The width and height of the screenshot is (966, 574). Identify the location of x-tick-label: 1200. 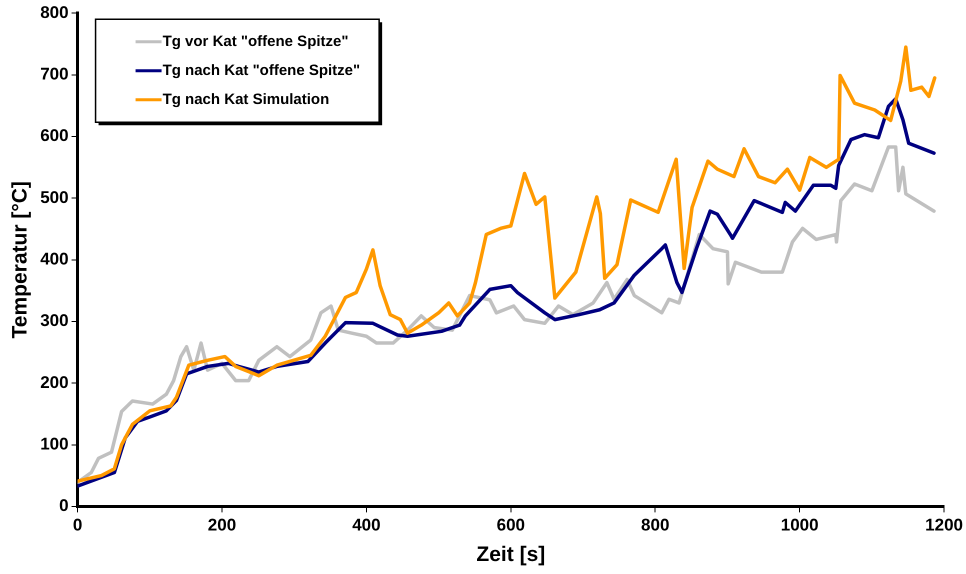
(944, 524).